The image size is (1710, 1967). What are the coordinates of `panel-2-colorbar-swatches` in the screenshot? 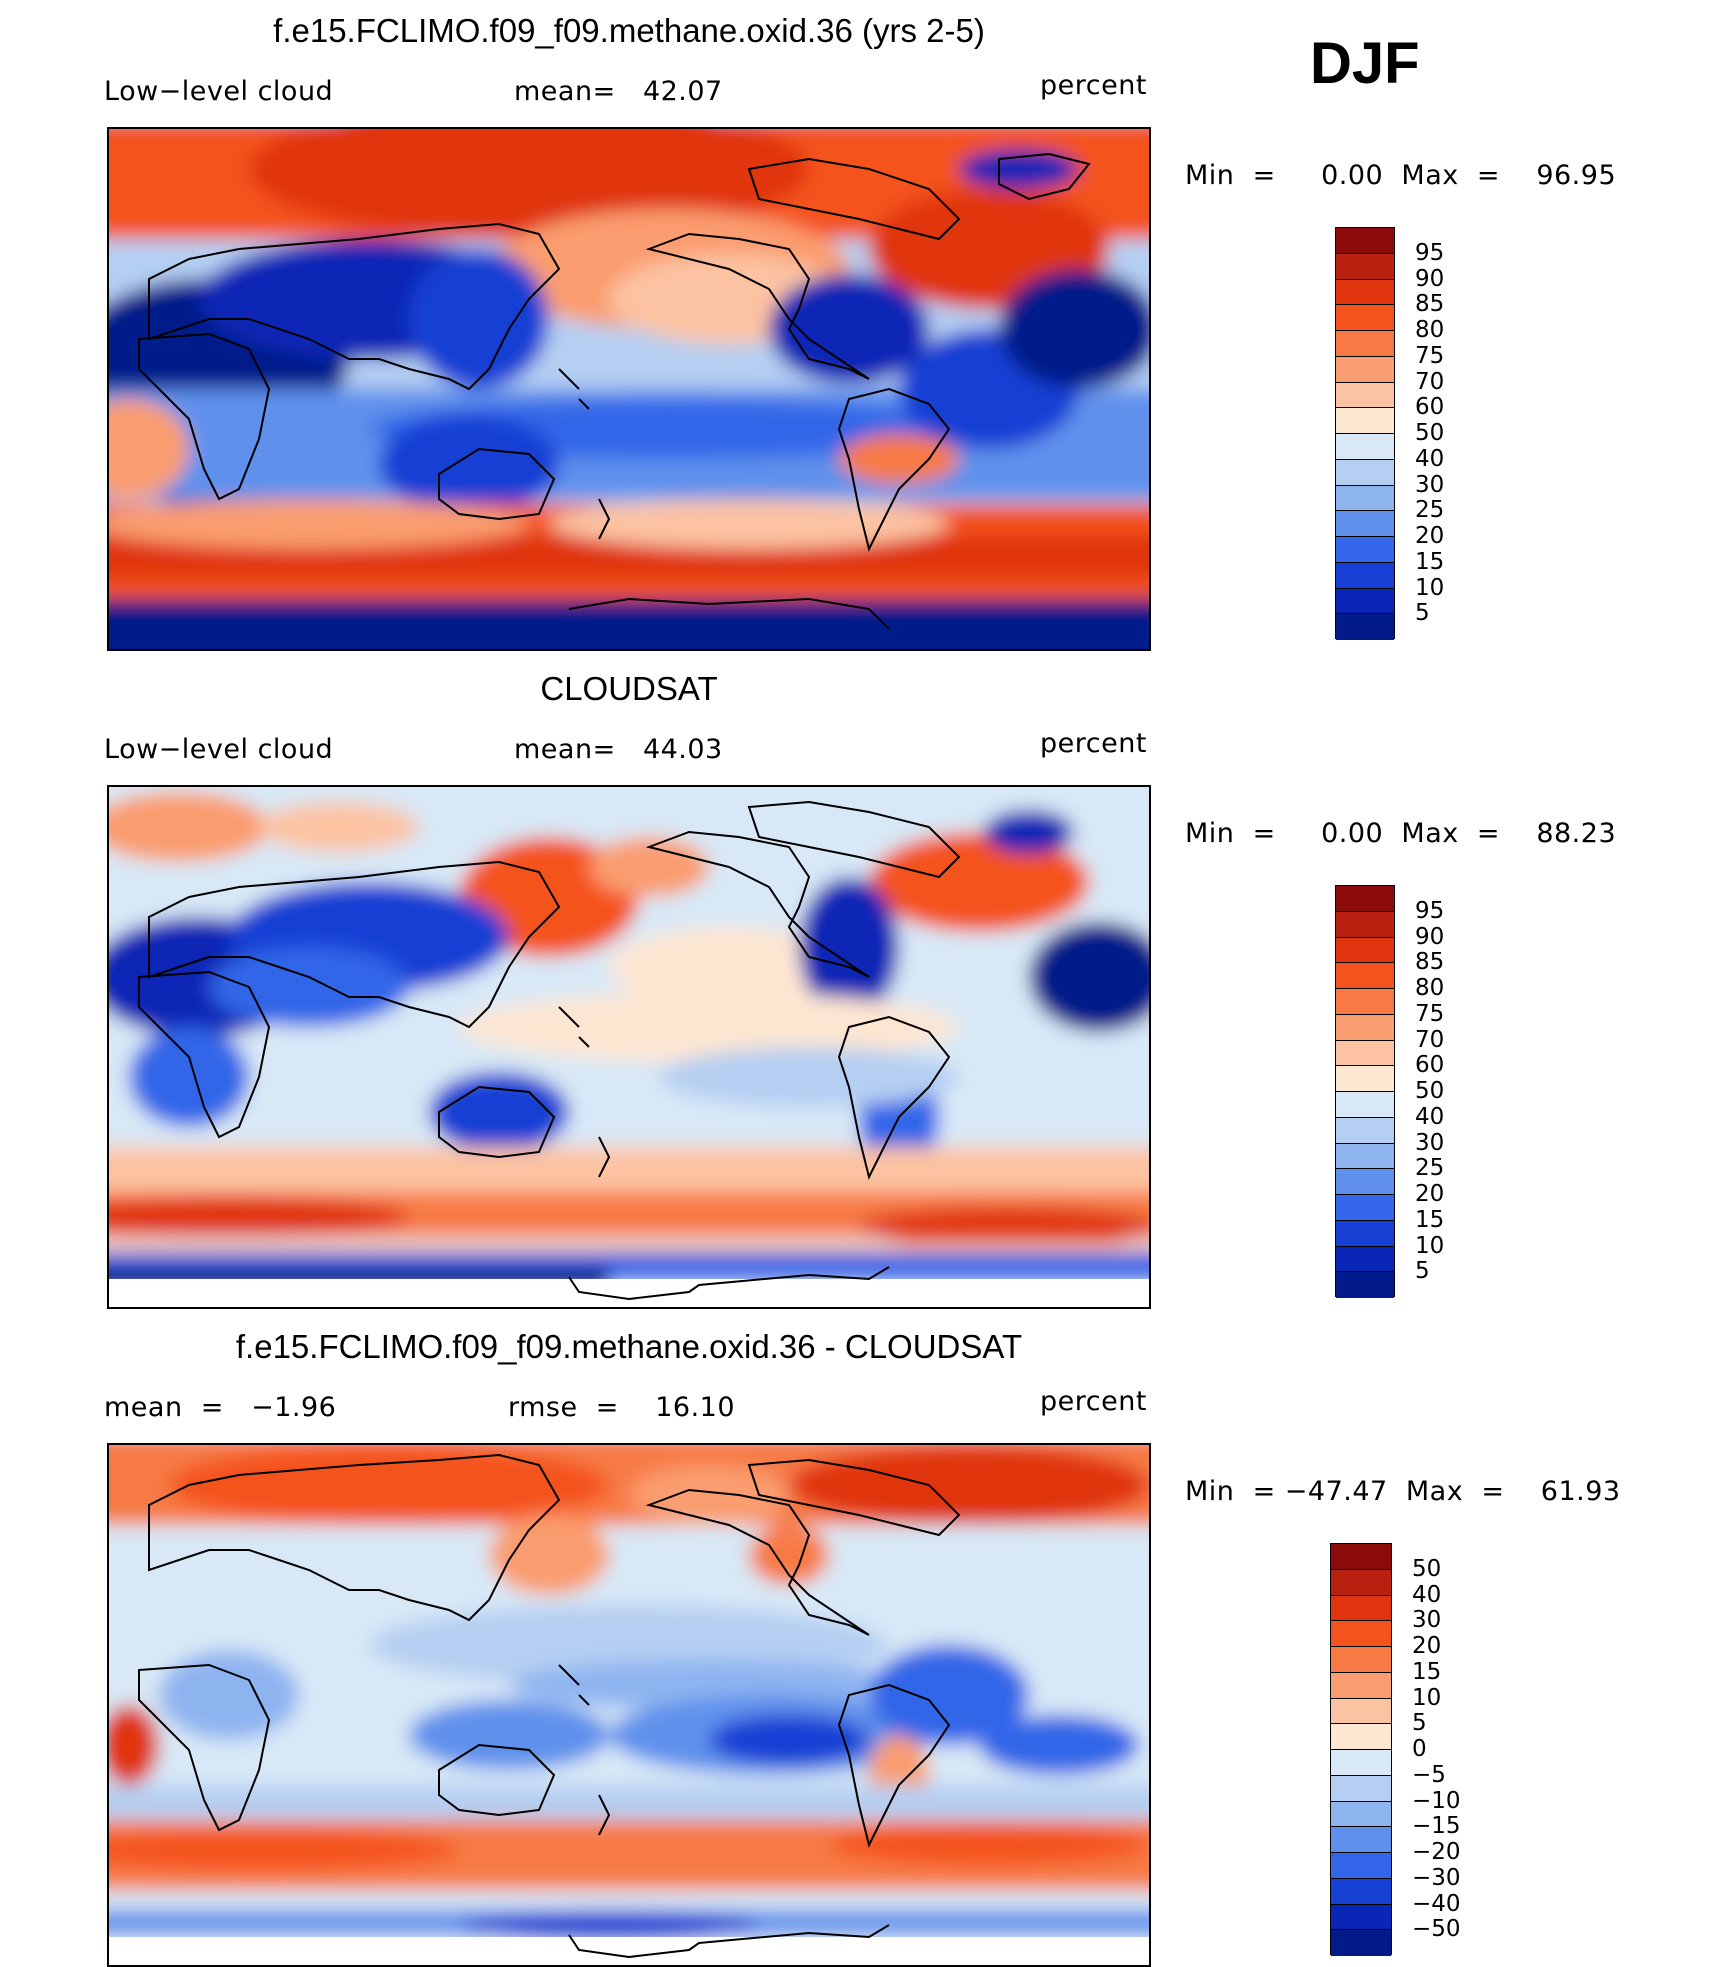 It's located at (1365, 1091).